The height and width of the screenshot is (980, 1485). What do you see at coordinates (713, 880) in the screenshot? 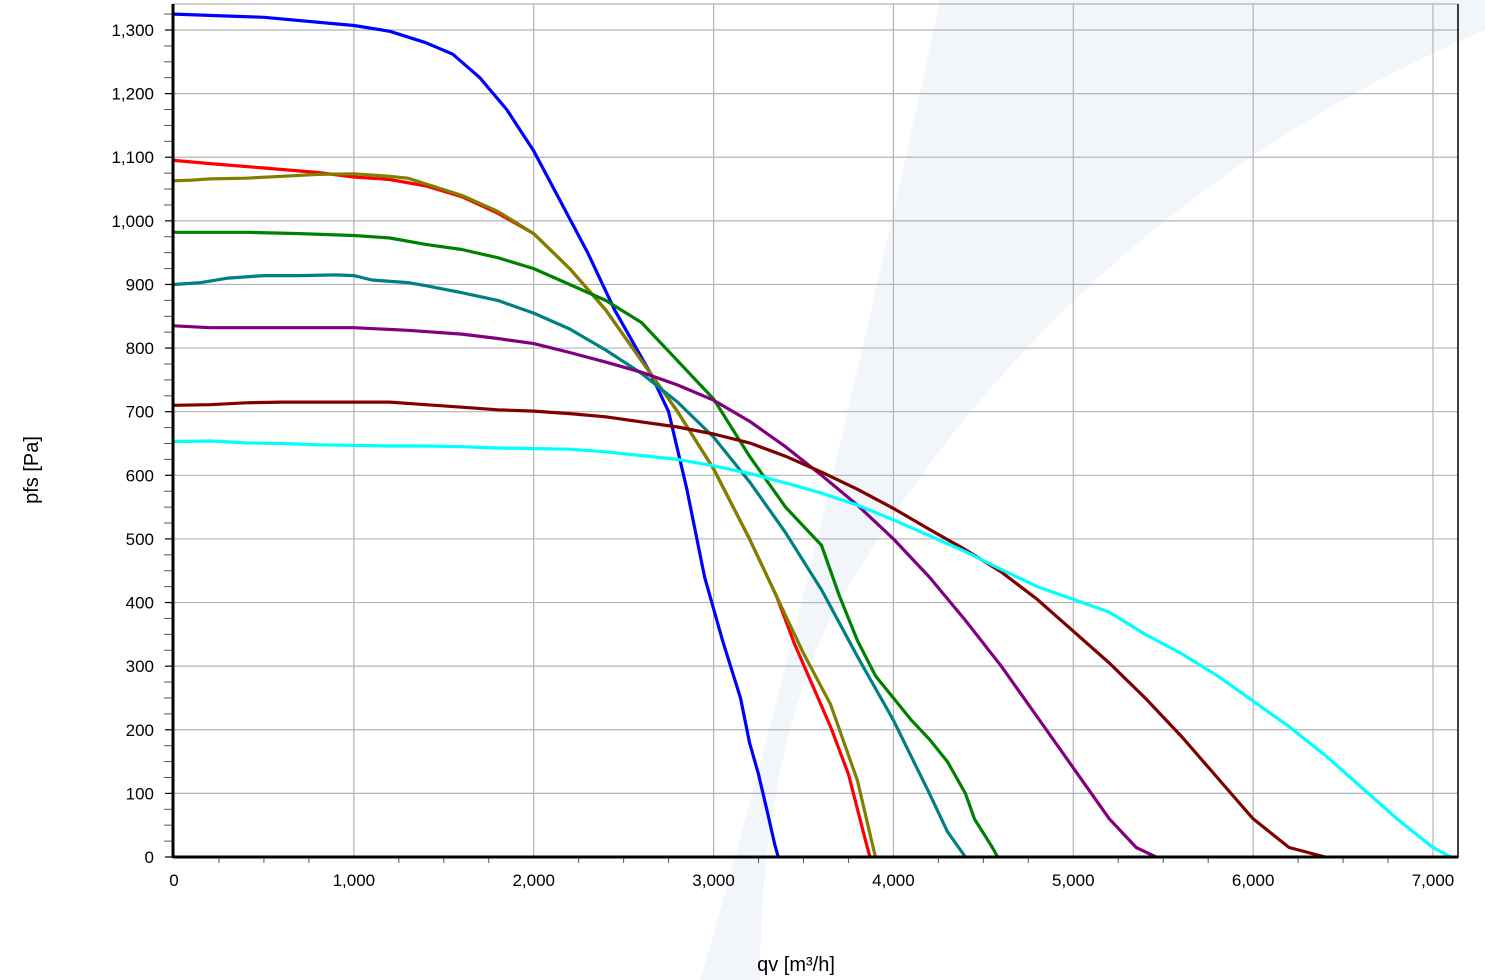
I see `x-tick-label: 3,000` at bounding box center [713, 880].